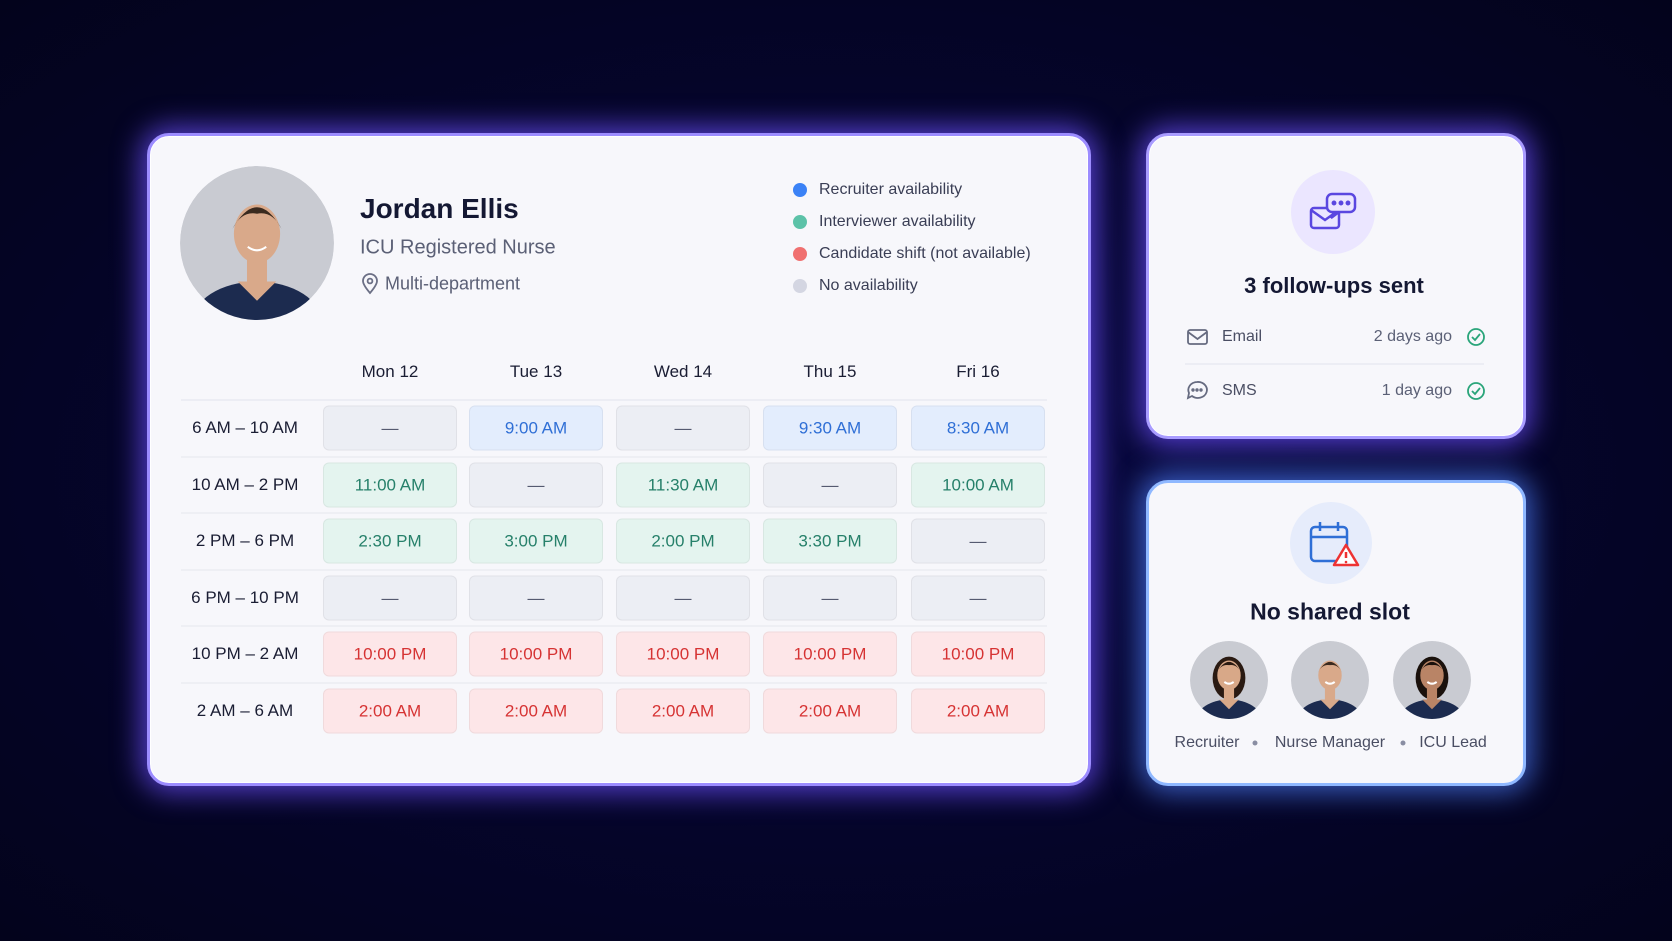  What do you see at coordinates (868, 285) in the screenshot?
I see `legend-label: No availability` at bounding box center [868, 285].